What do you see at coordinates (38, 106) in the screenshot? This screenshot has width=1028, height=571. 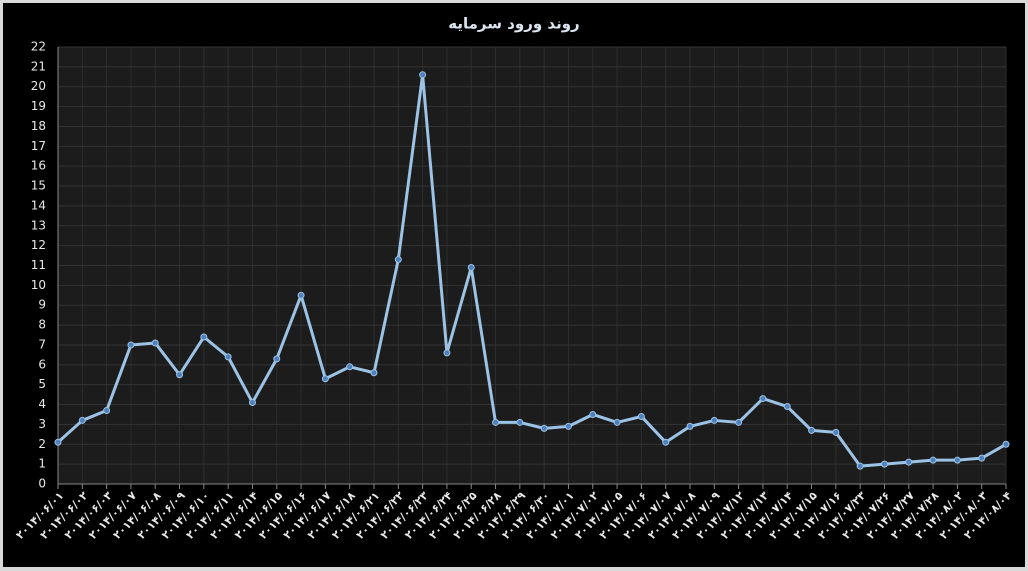 I see `y-tick-label: 19` at bounding box center [38, 106].